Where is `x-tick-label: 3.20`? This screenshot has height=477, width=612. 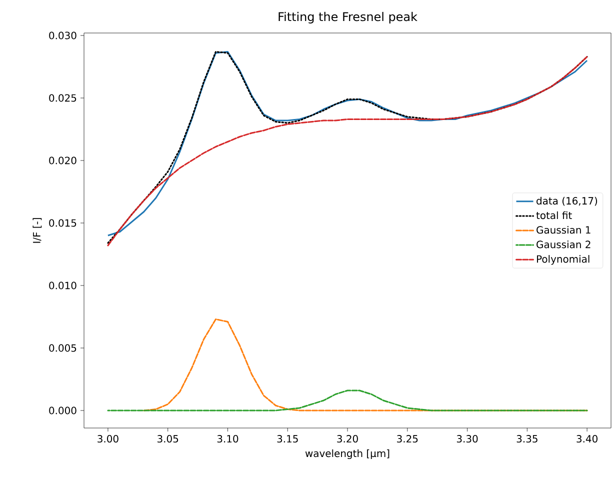 x-tick-label: 3.20 is located at coordinates (347, 439).